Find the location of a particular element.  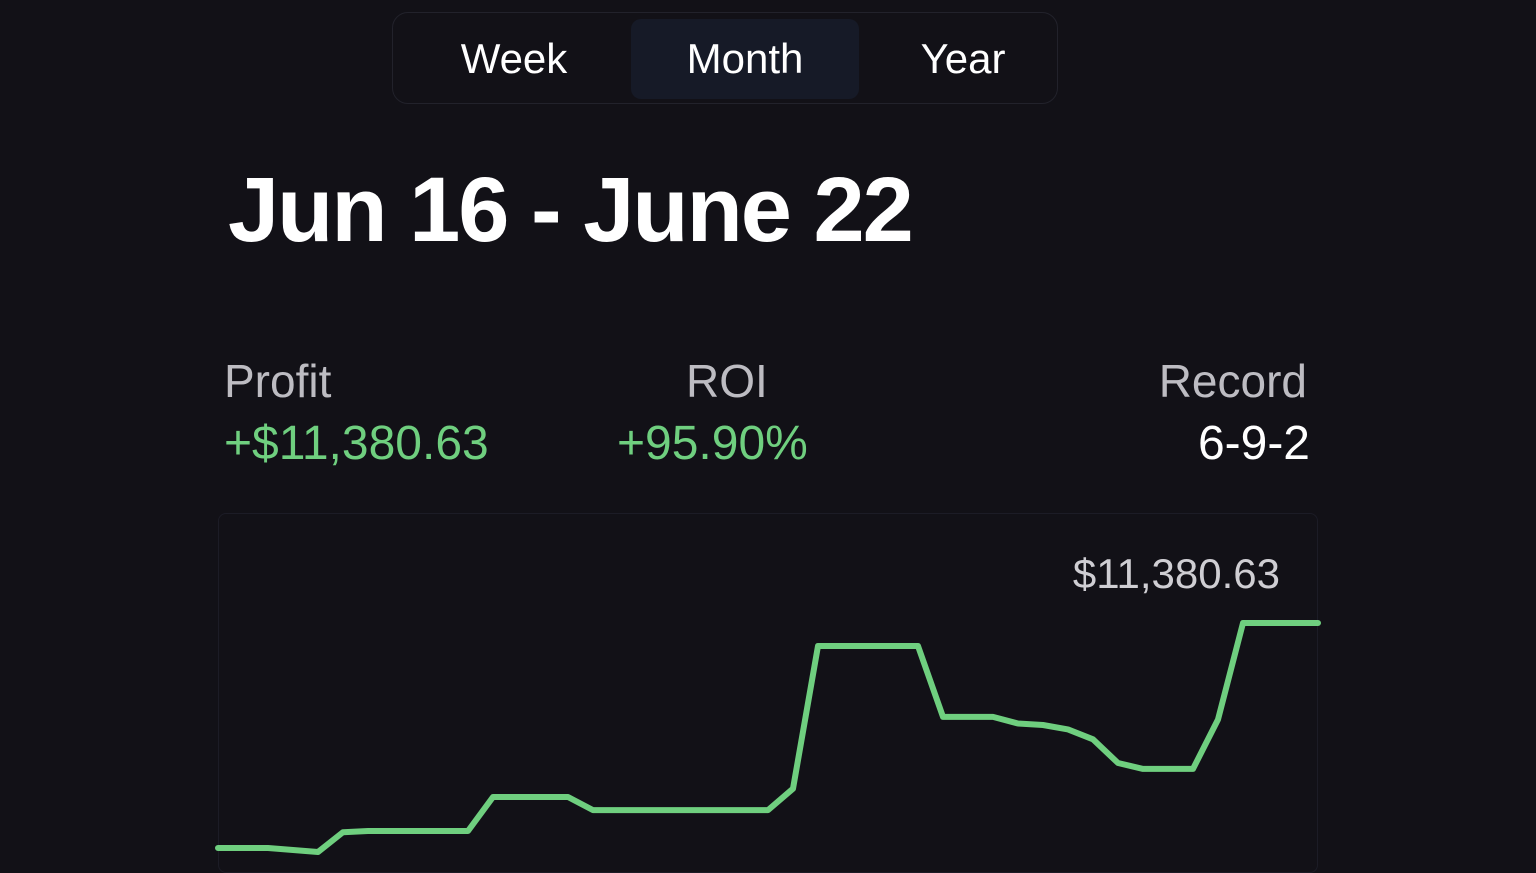

date-range: Jun 16 - June 22 is located at coordinates (571, 210).